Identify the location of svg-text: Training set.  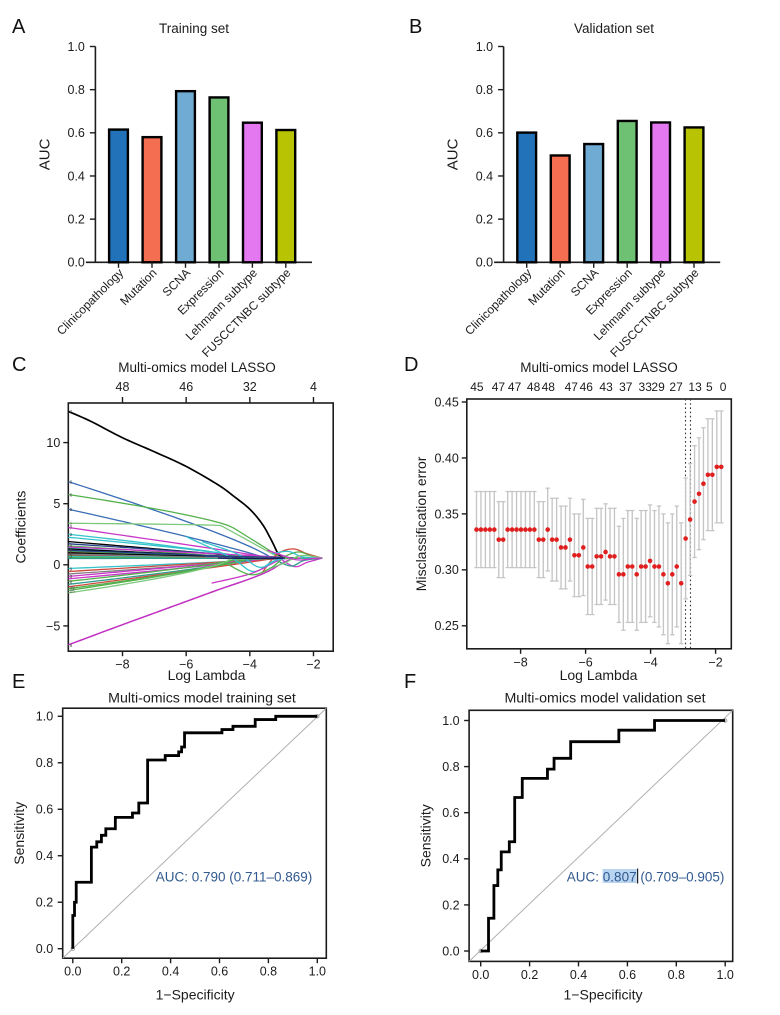
(194, 28).